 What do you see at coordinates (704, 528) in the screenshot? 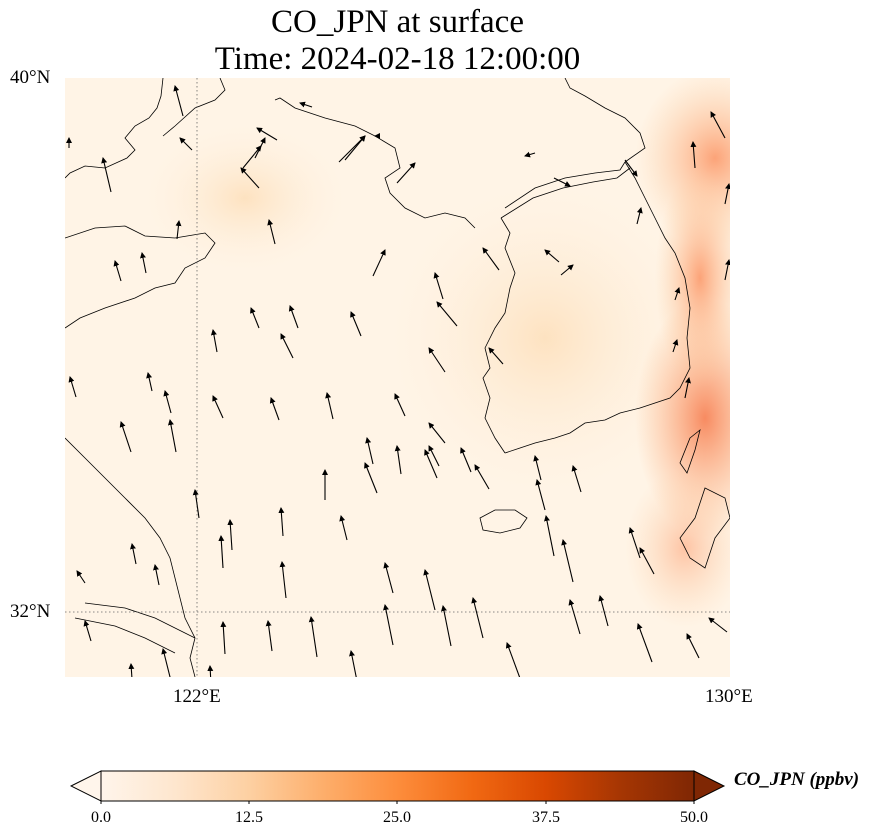
I see `coast-kyushu` at bounding box center [704, 528].